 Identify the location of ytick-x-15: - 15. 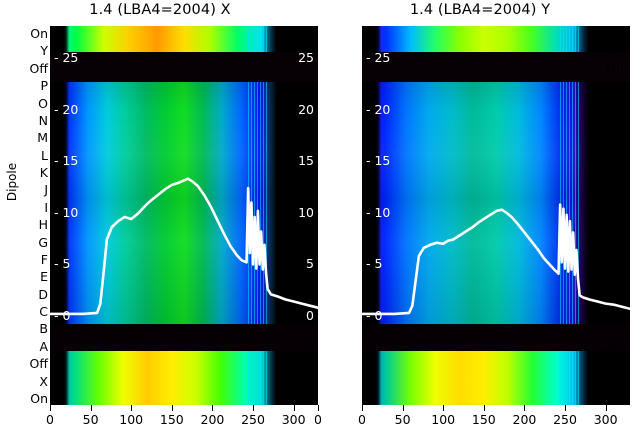
(66, 161).